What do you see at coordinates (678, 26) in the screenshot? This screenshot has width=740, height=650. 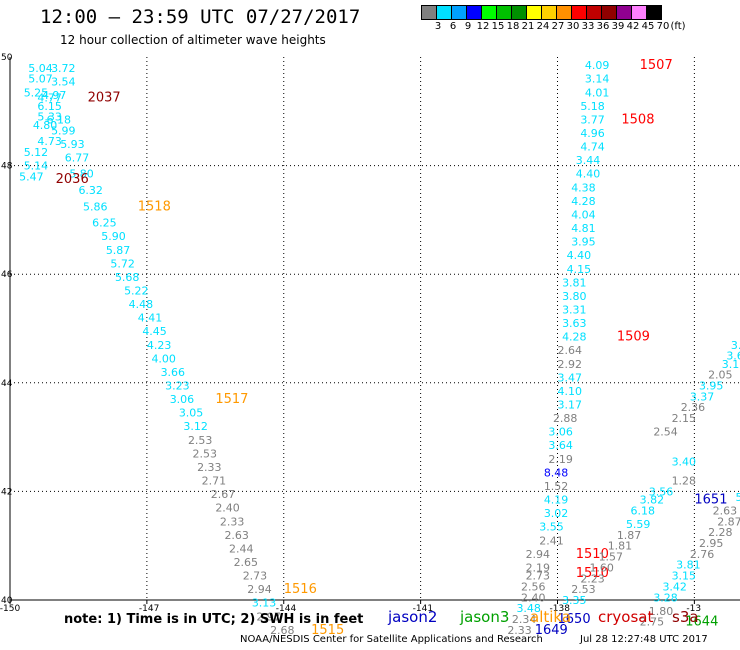 I see `color-scale-unit: (ft)` at bounding box center [678, 26].